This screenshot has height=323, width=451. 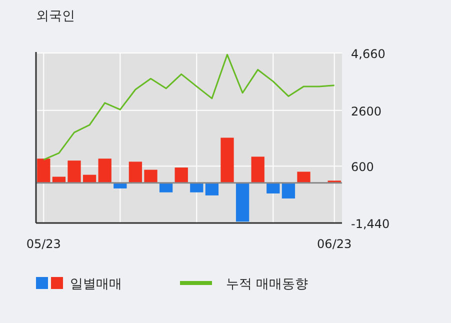 What do you see at coordinates (362, 167) in the screenshot?
I see `ytick: 600` at bounding box center [362, 167].